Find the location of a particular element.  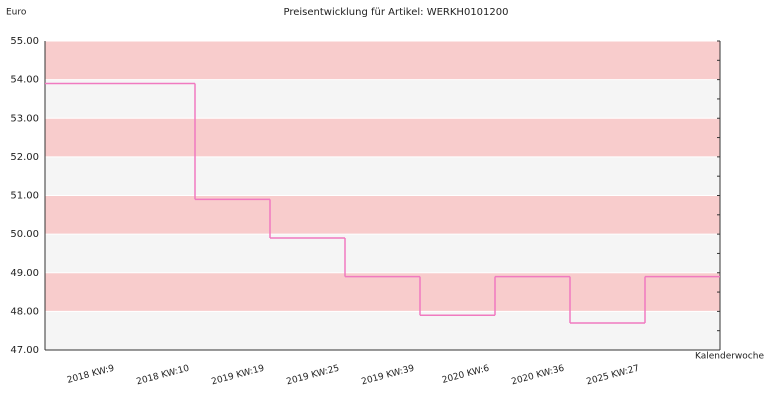

x-axis-label: Kalenderwoche is located at coordinates (729, 357).